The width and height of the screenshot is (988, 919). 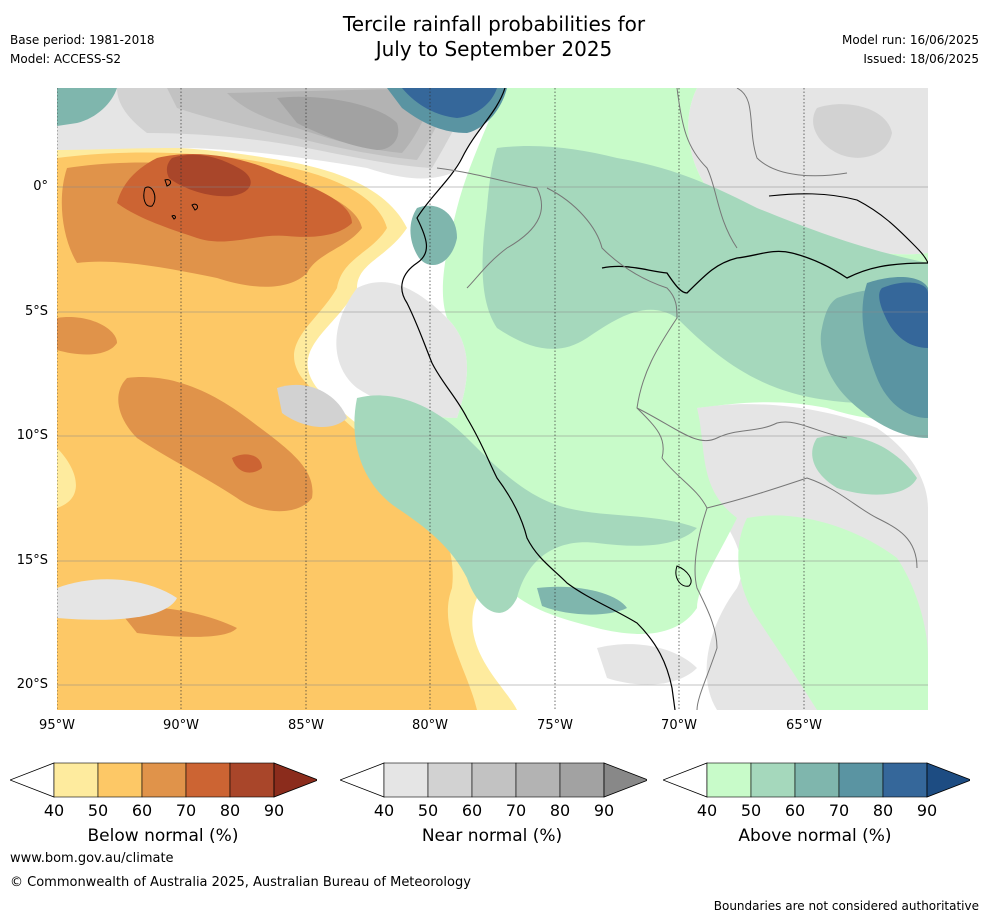 I want to click on lake-titicaca, so click(x=683, y=576).